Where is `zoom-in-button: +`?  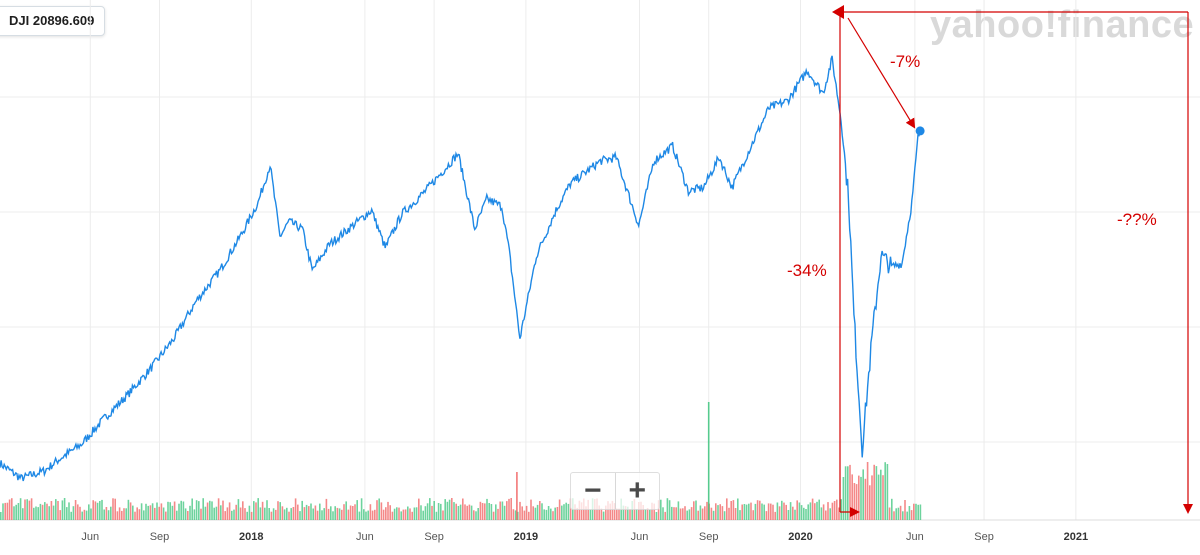 zoom-in-button: + is located at coordinates (637, 490).